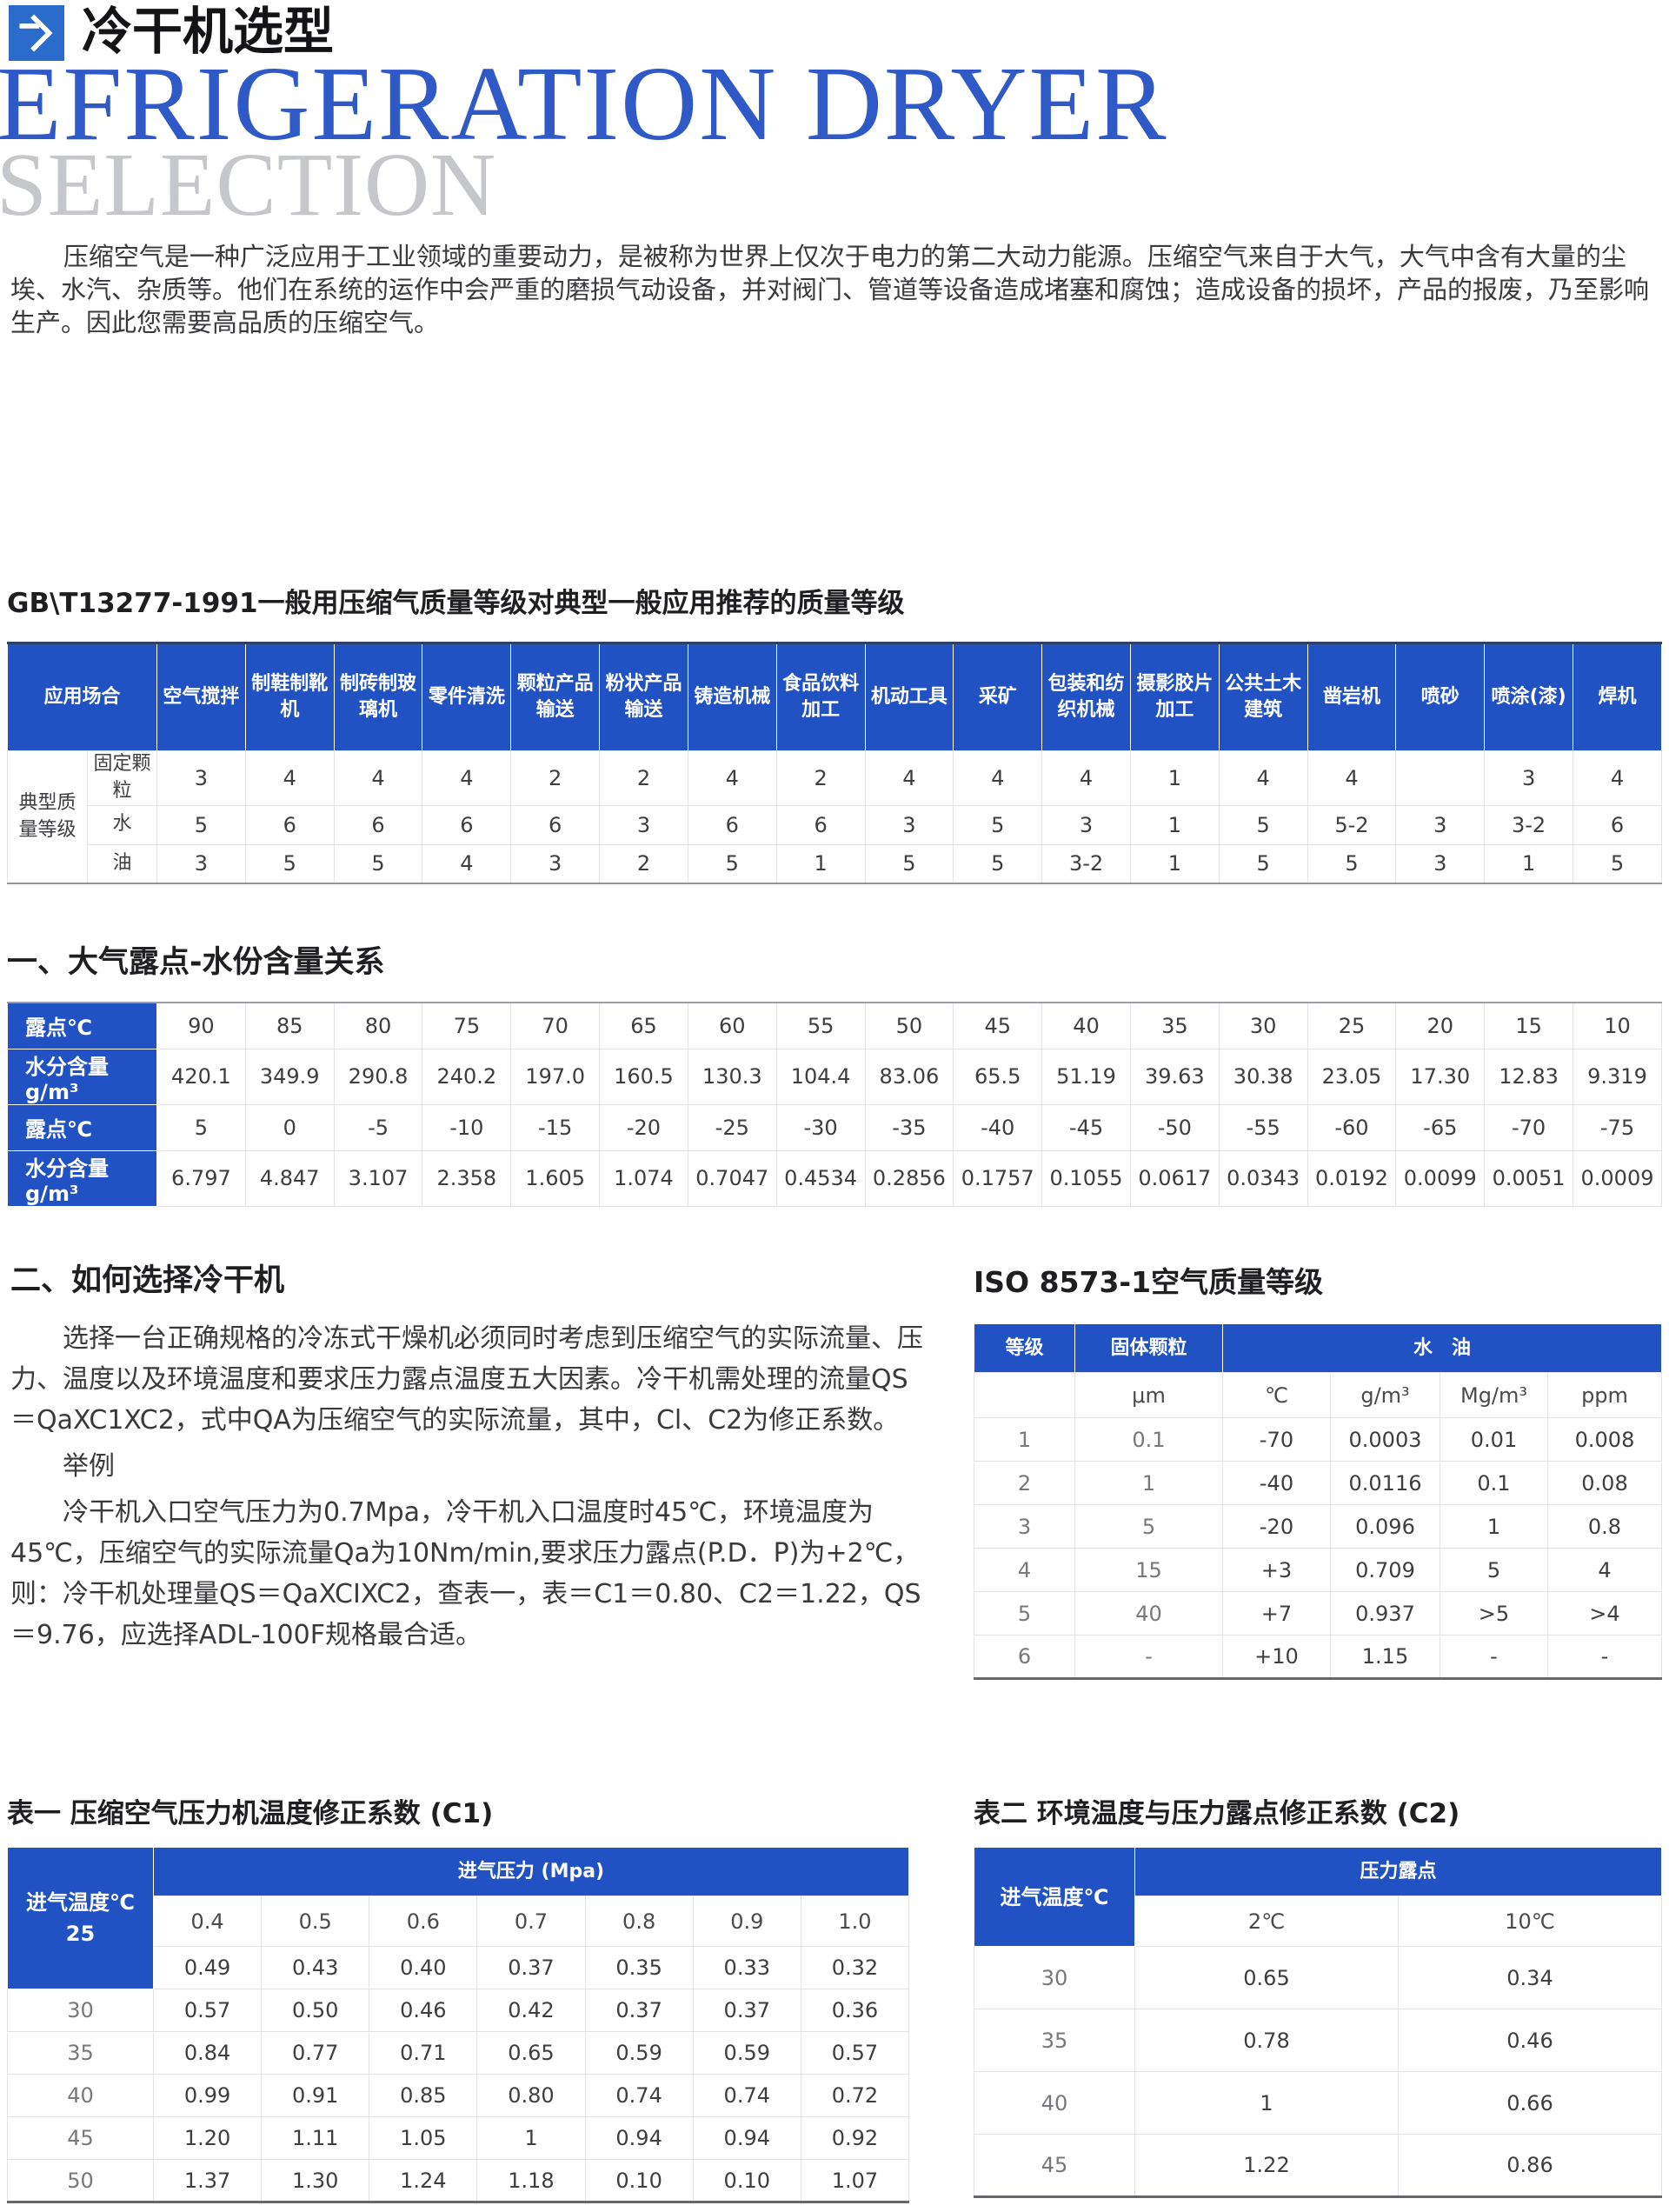 This screenshot has width=1669, height=2212. What do you see at coordinates (639, 1968) in the screenshot?
I see `table-cell: 0.35` at bounding box center [639, 1968].